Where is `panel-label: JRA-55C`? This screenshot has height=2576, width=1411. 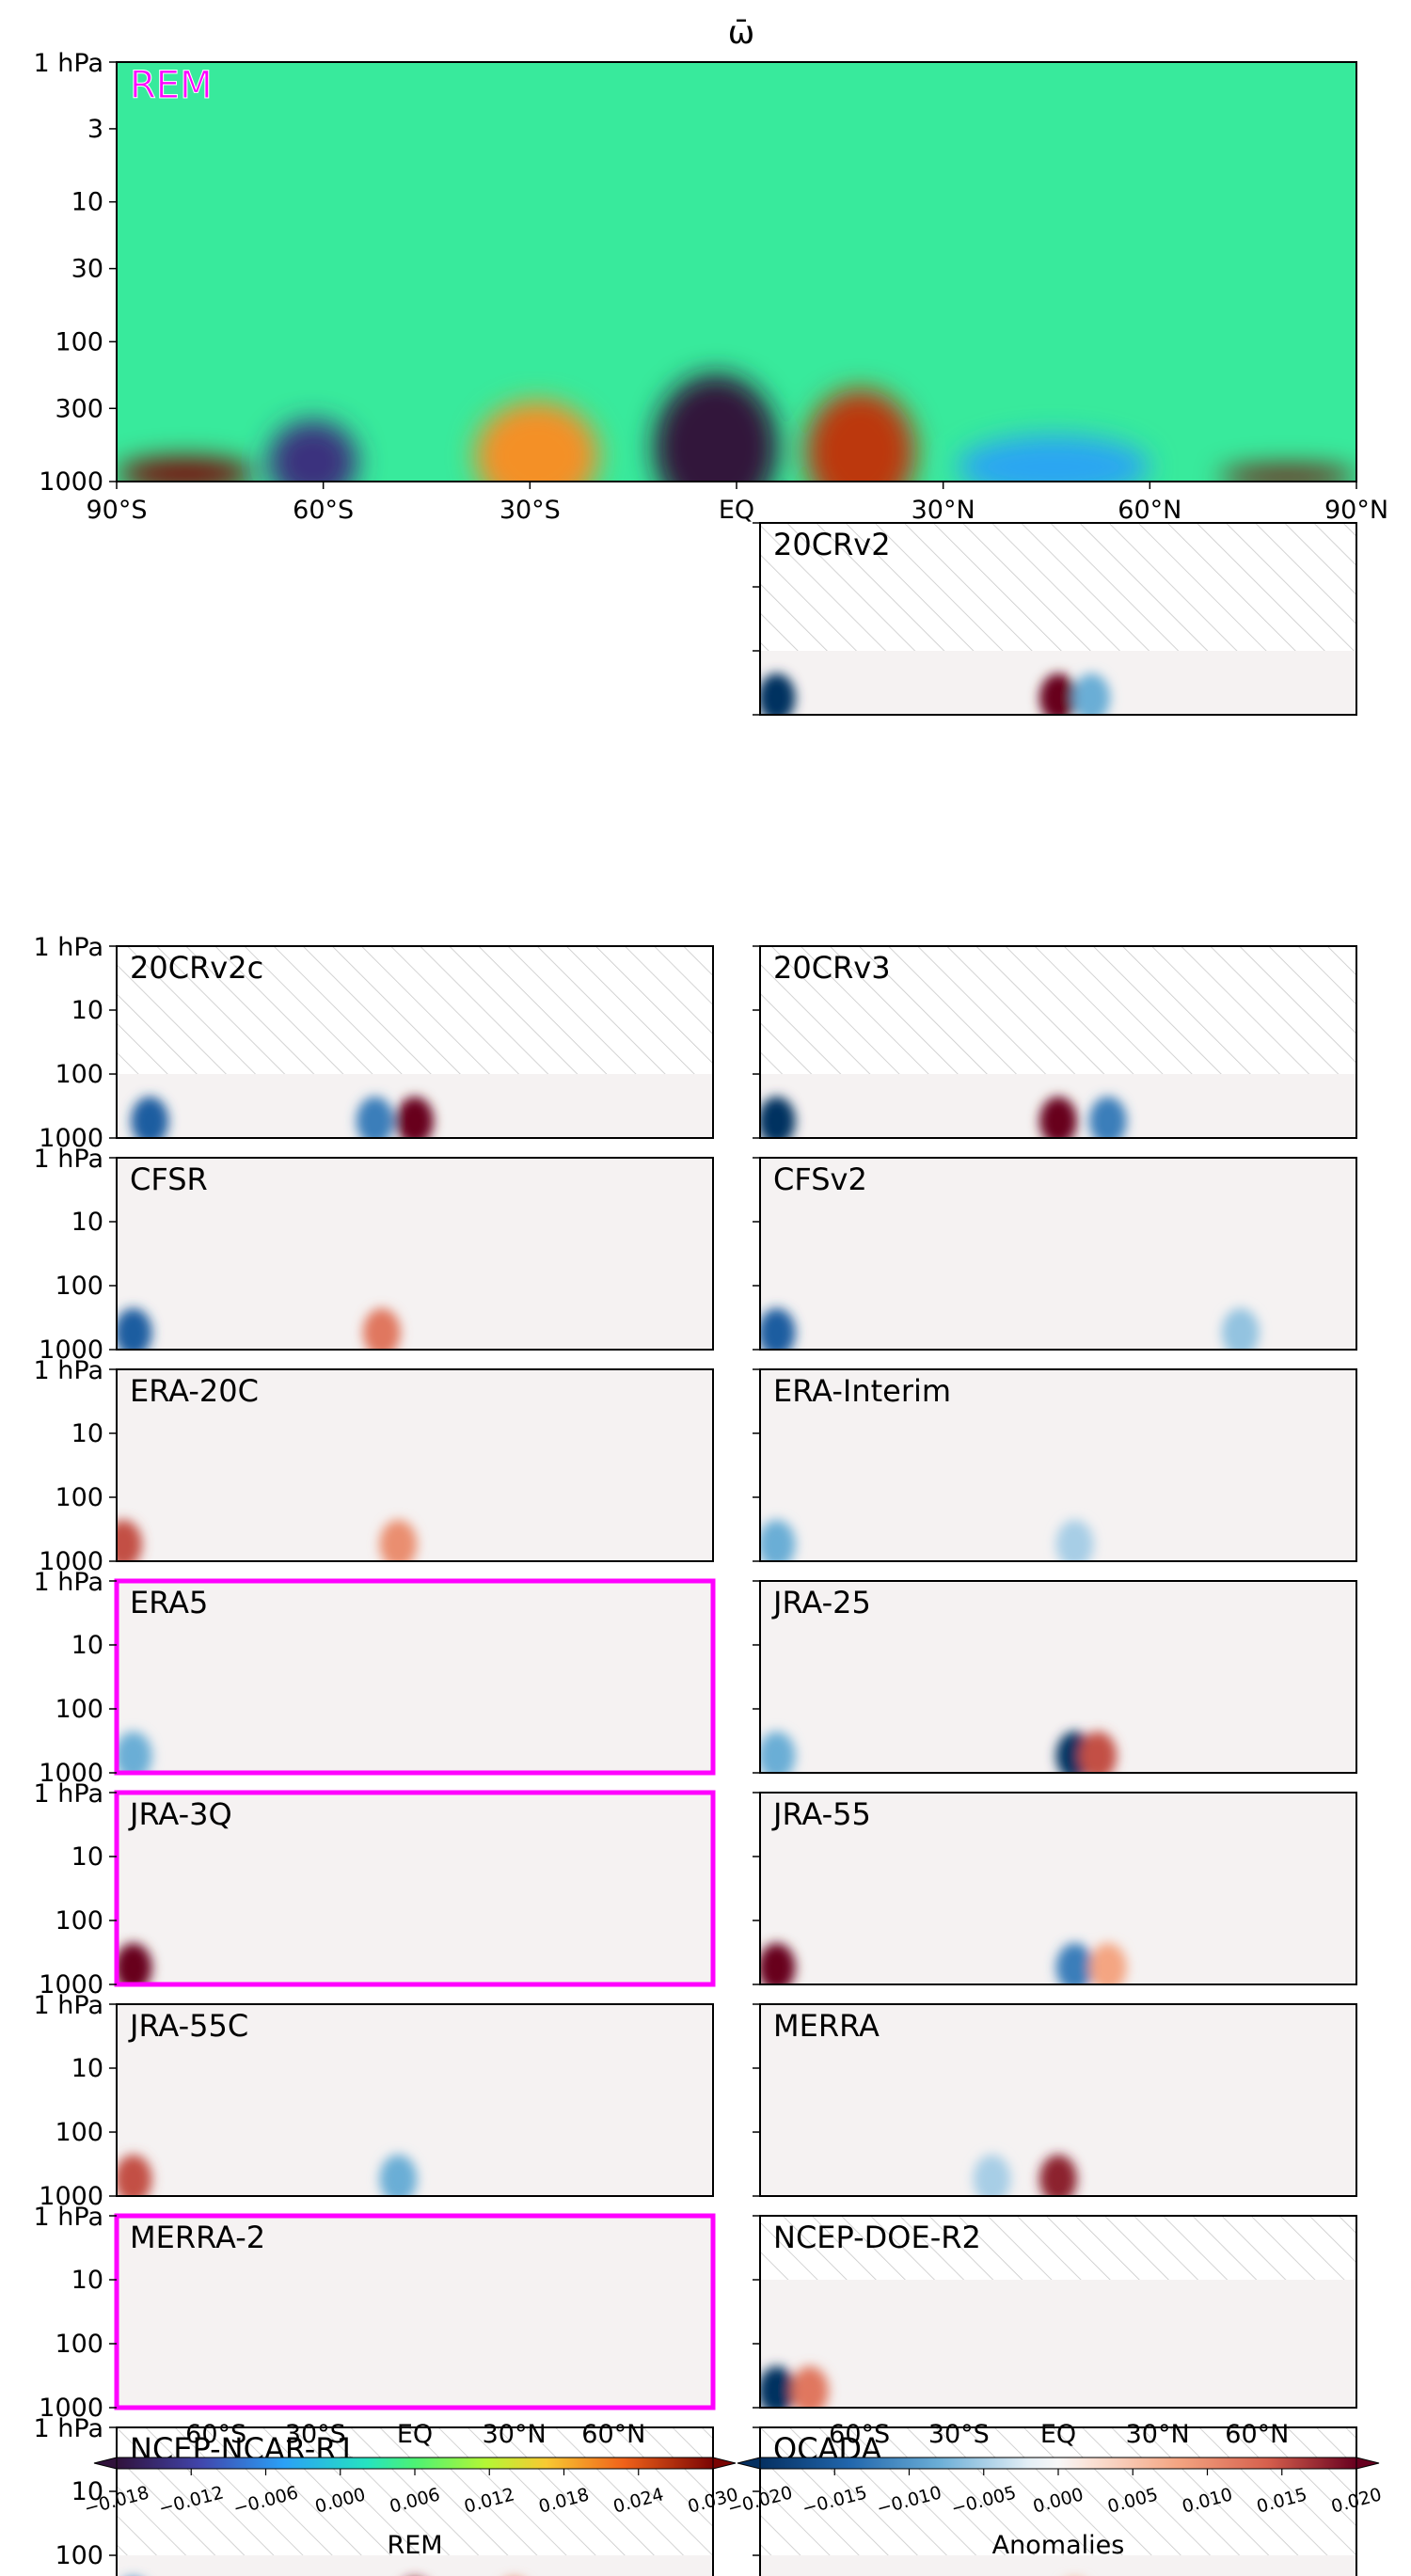
panel-label: JRA-55C is located at coordinates (188, 2026).